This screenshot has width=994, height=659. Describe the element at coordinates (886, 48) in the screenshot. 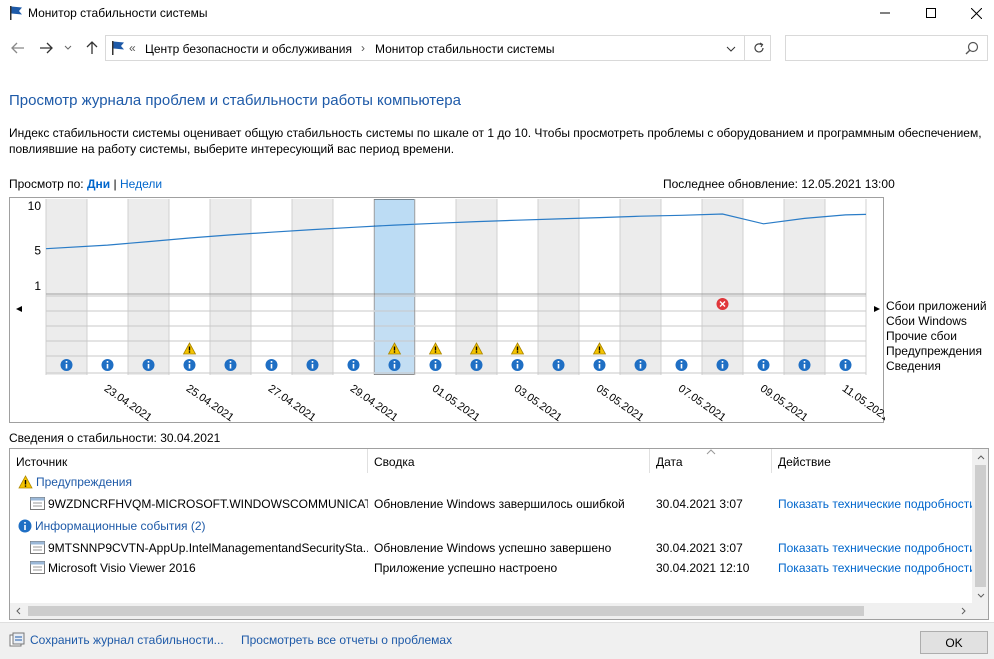

I see `search-box` at that location.